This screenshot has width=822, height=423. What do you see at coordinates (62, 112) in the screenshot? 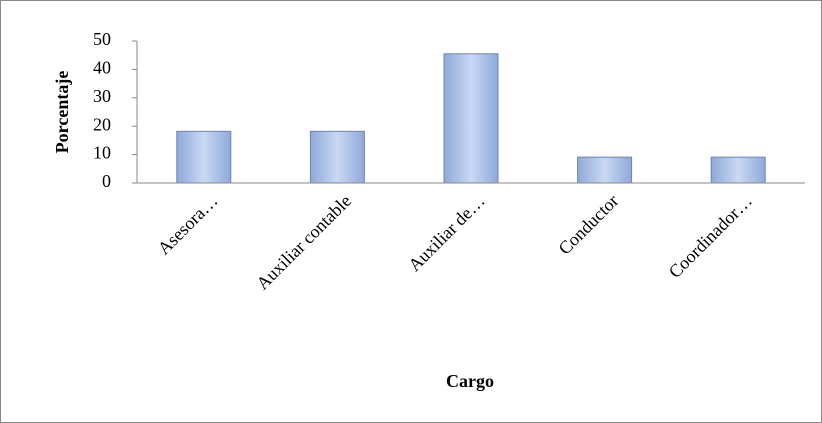
I see `y-axis-label: Porcentaje` at bounding box center [62, 112].